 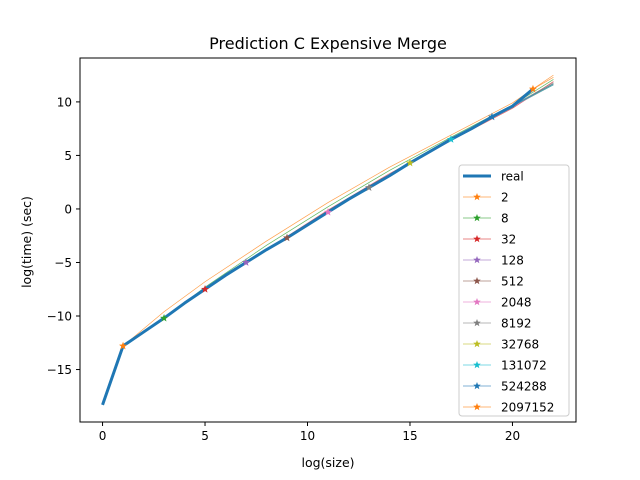 What do you see at coordinates (59, 317) in the screenshot?
I see `y-tick-label: −10` at bounding box center [59, 317].